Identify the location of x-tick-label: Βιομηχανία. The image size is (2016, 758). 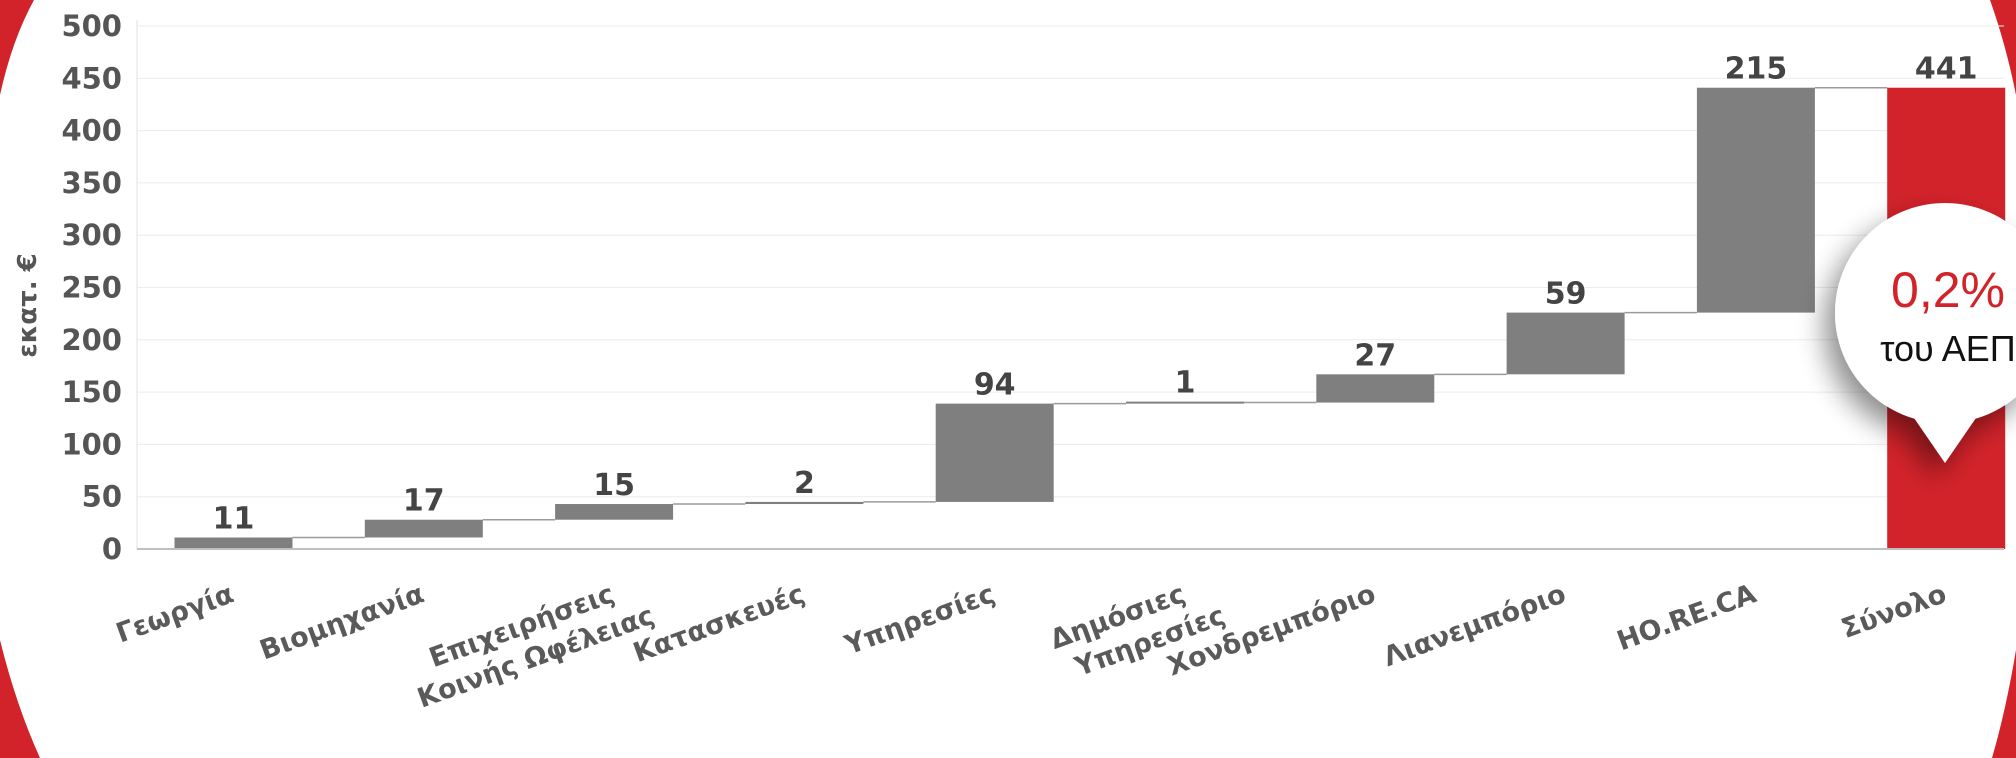
(342, 622).